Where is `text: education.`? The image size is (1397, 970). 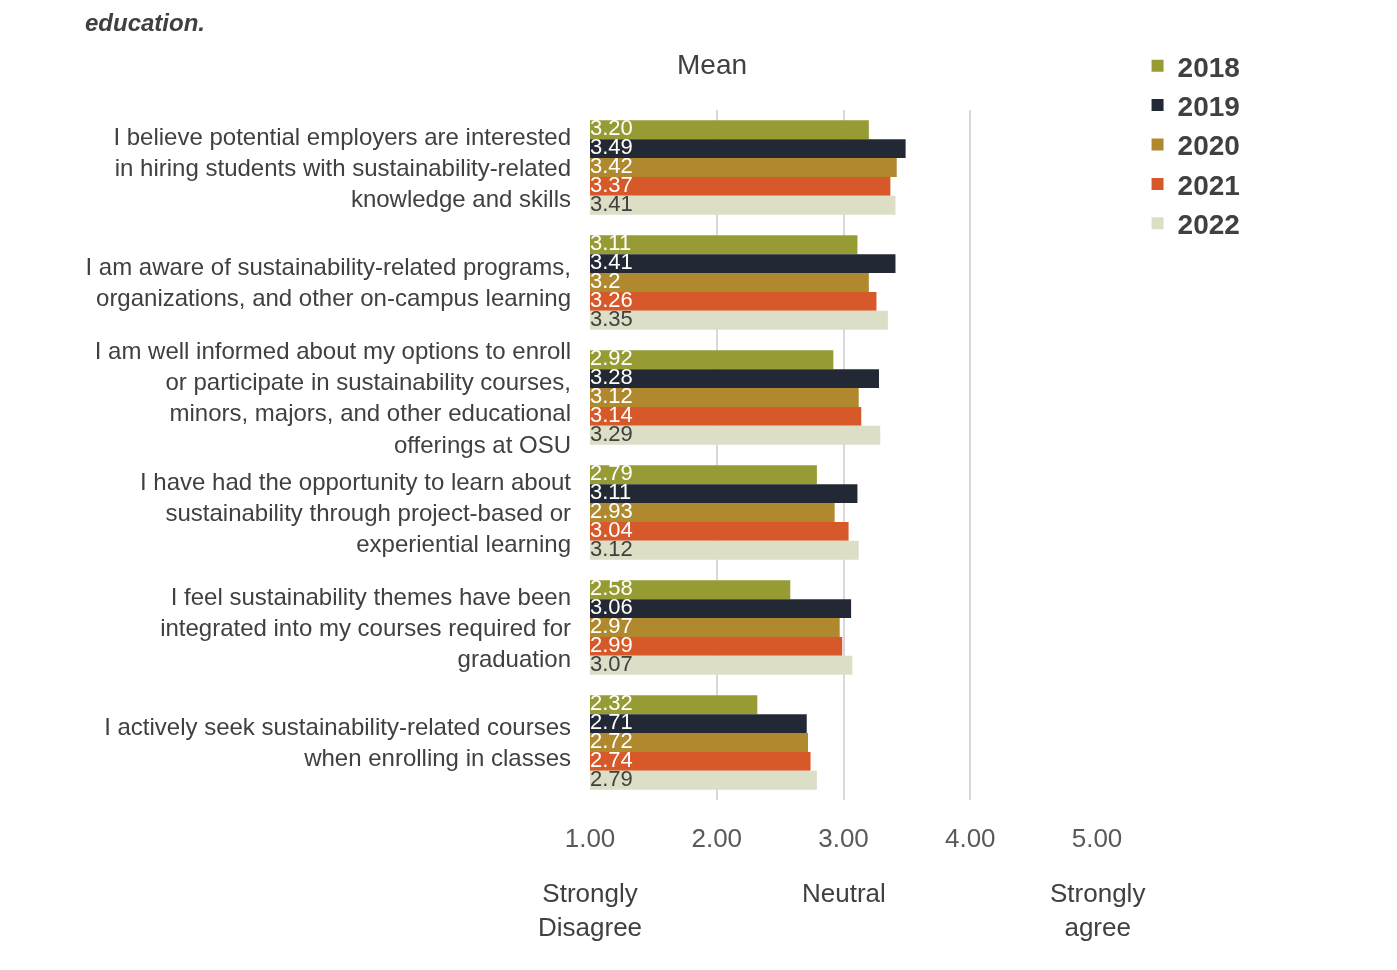 text: education. is located at coordinates (145, 22).